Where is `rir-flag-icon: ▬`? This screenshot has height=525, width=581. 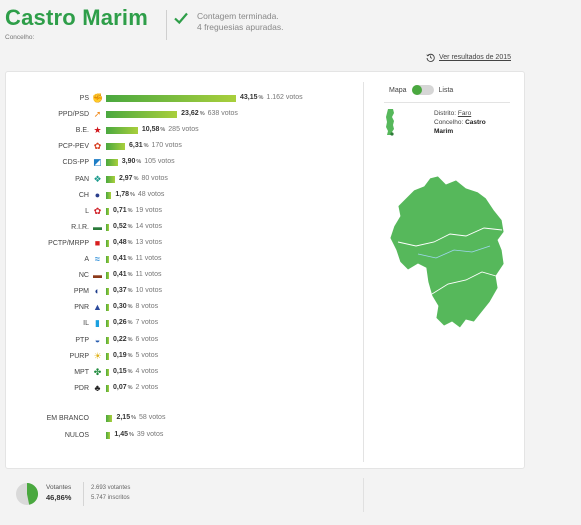 rir-flag-icon: ▬ is located at coordinates (97, 226).